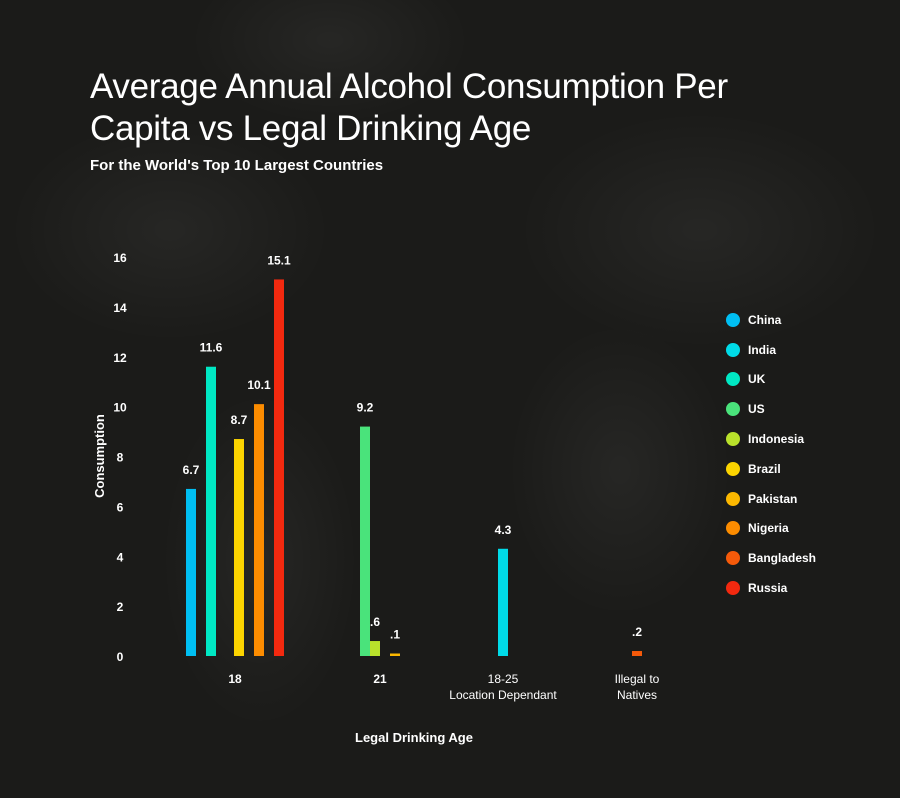 This screenshot has width=900, height=798. Describe the element at coordinates (120, 657) in the screenshot. I see `y-tick-label: 0` at that location.